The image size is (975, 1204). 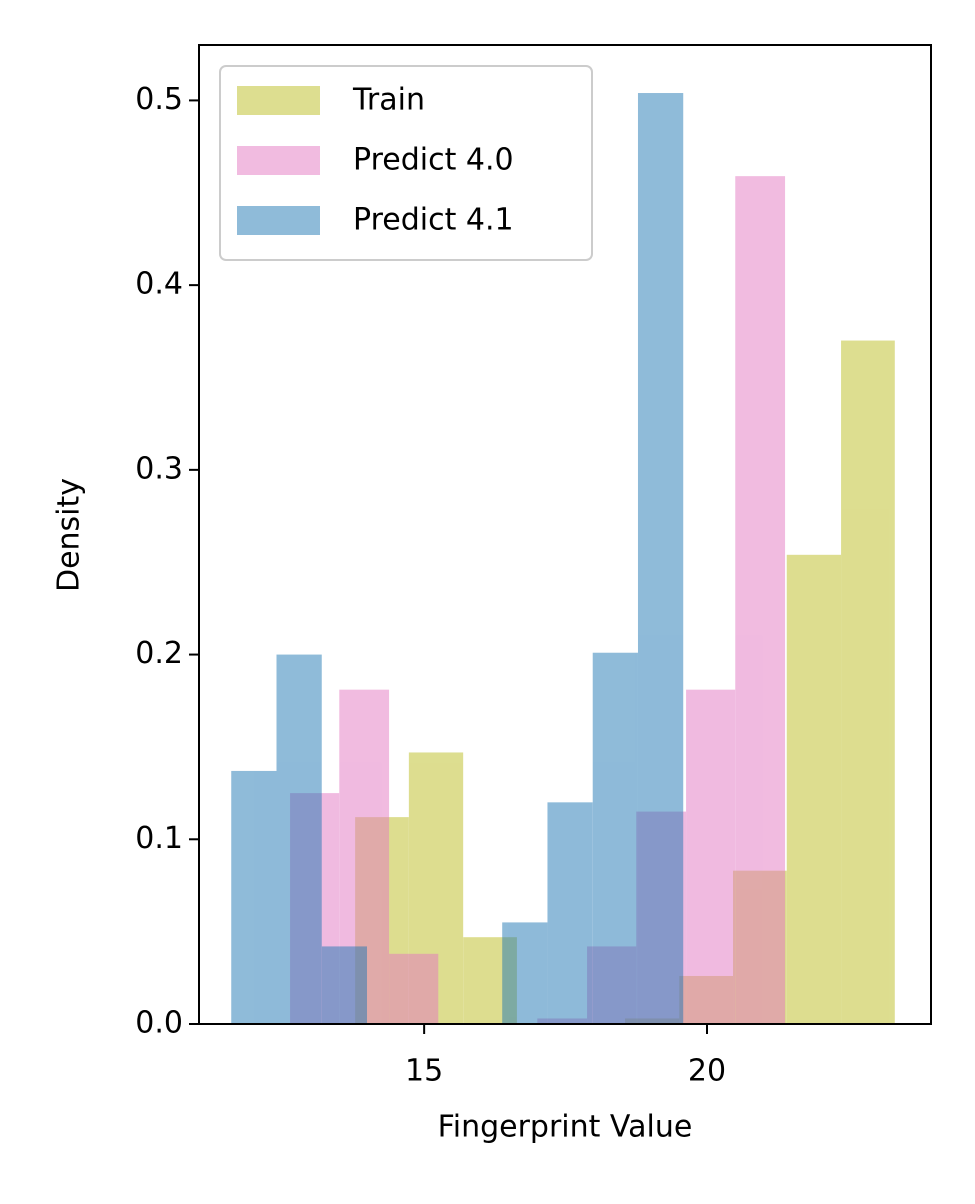 I want to click on x-tick-label: 15, so click(x=424, y=1071).